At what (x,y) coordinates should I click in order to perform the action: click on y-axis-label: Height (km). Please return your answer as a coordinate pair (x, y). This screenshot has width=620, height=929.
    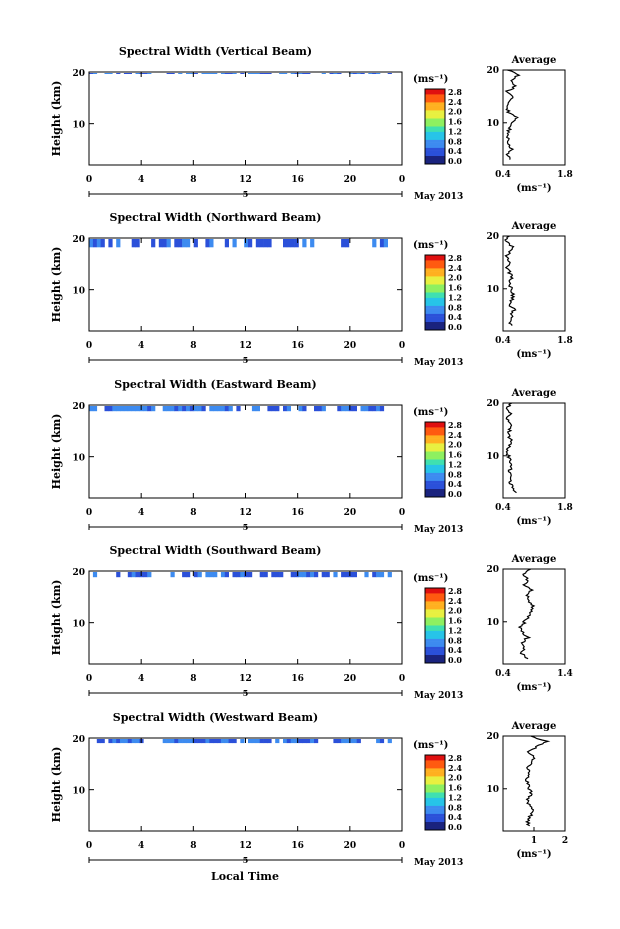
    Looking at the image, I should click on (56, 285).